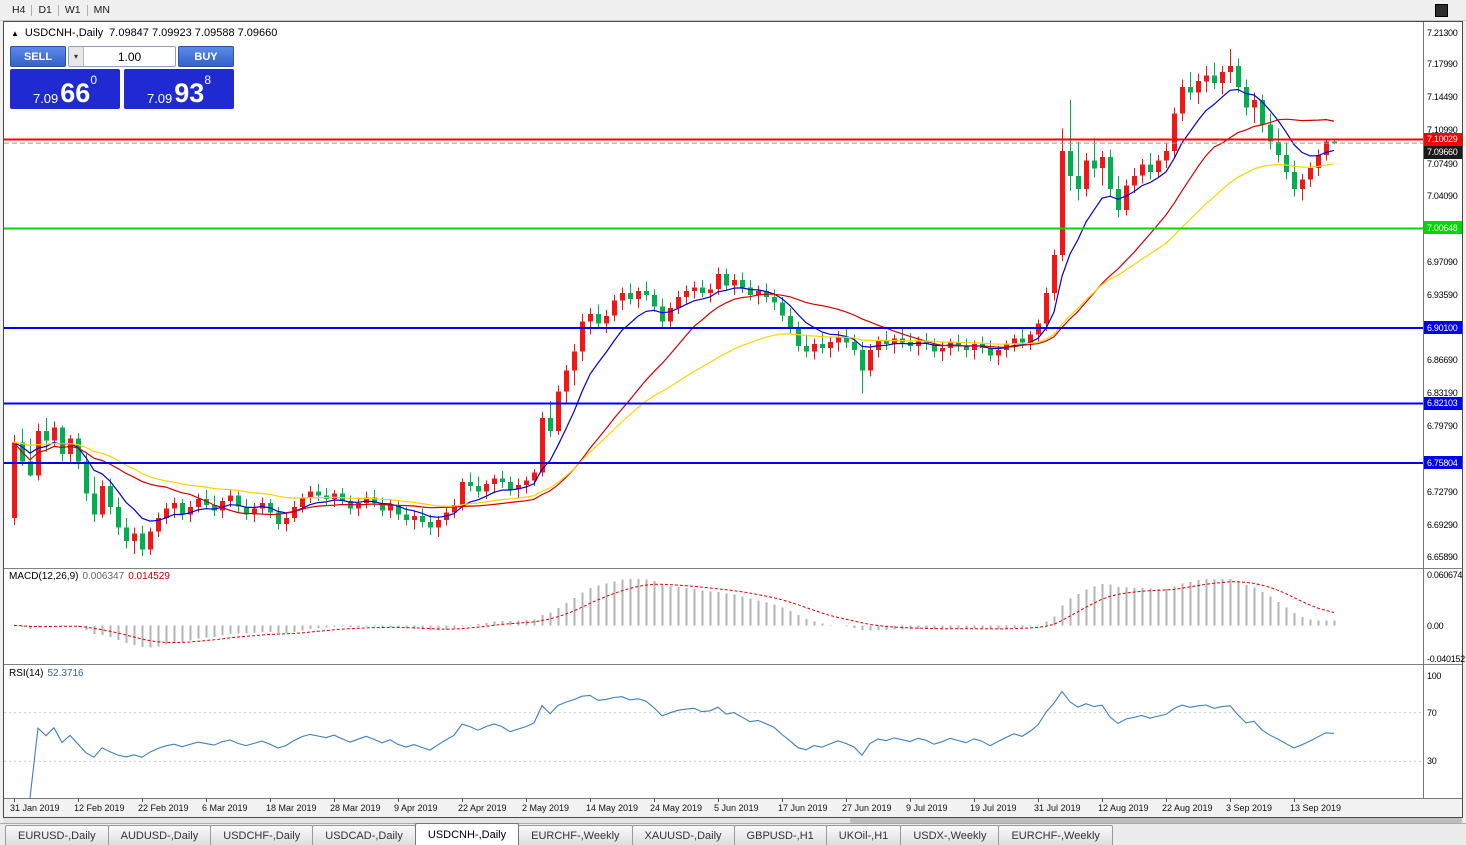  I want to click on volume-control: ▾ 1.00, so click(122, 56).